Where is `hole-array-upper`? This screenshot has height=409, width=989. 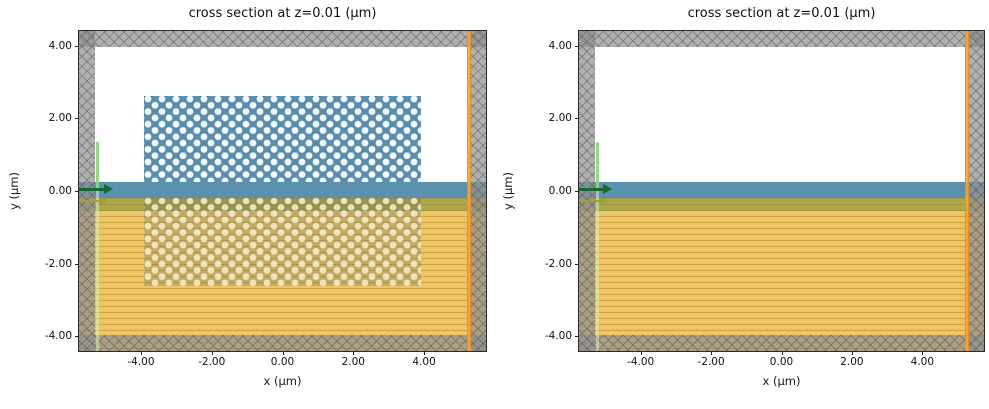
hole-array-upper is located at coordinates (282, 139).